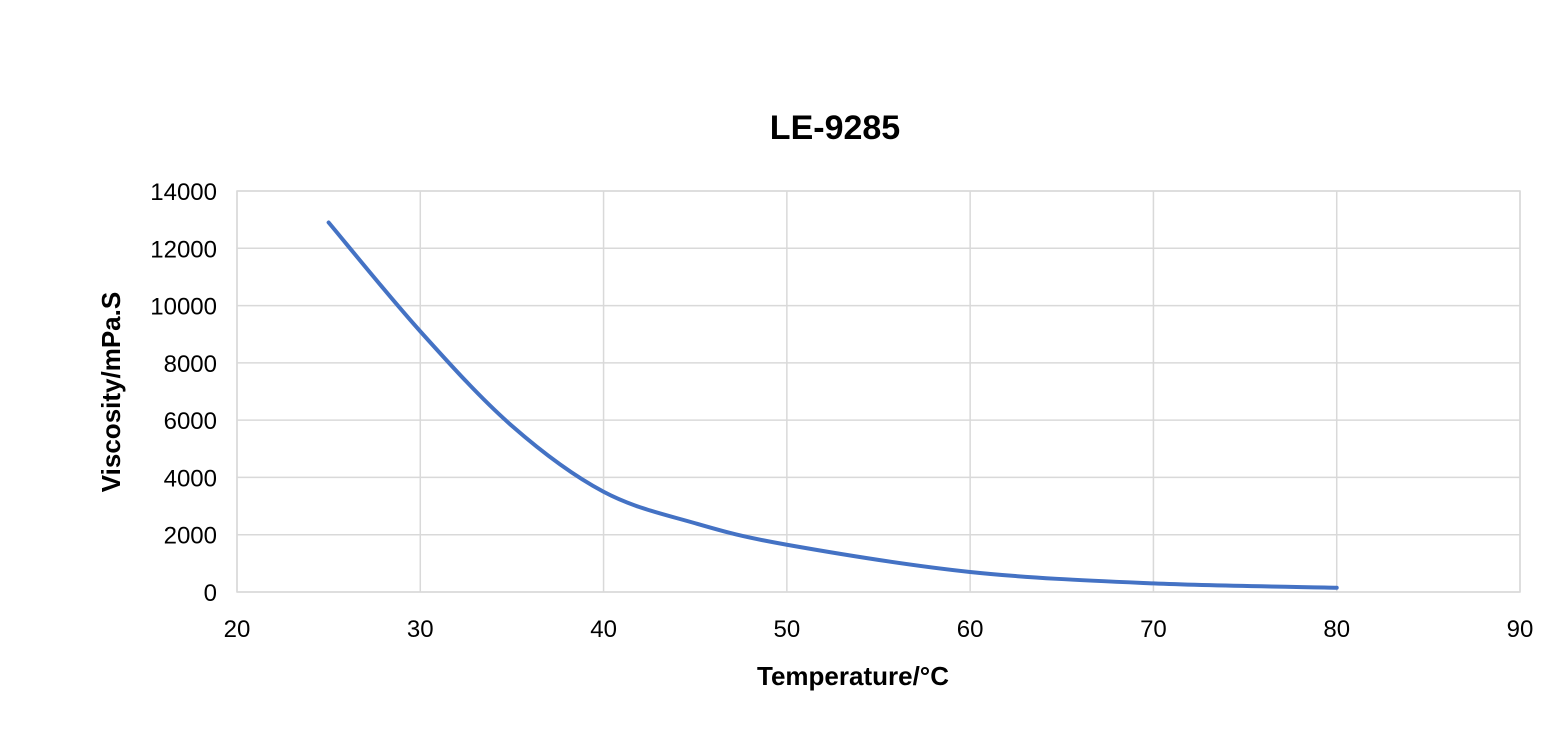 Image resolution: width=1555 pixels, height=745 pixels. What do you see at coordinates (970, 629) in the screenshot?
I see `x-tick-label: 60` at bounding box center [970, 629].